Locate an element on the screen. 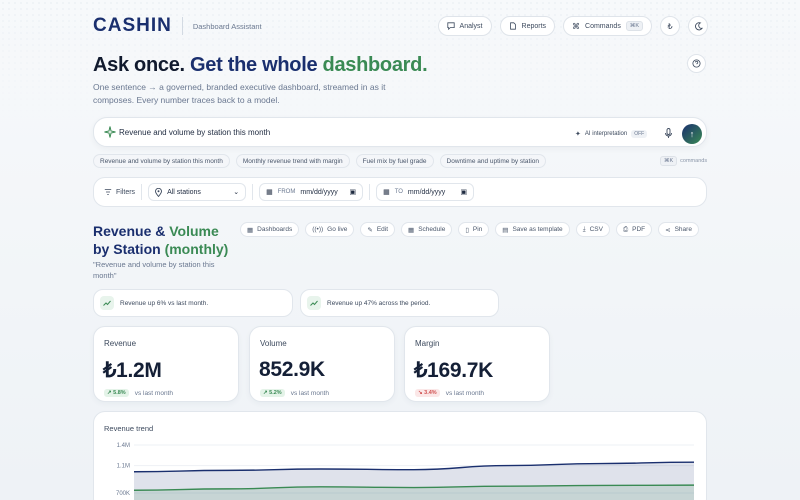 The width and height of the screenshot is (800, 500). ai-interpretation-toggle: ✦ AI interpretation OFF is located at coordinates (611, 134).